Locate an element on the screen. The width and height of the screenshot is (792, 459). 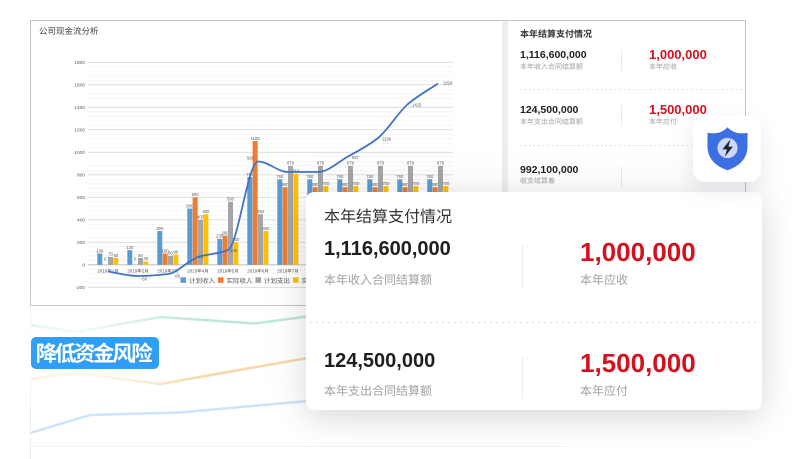
svg-text: 2019年7月 is located at coordinates (288, 271).